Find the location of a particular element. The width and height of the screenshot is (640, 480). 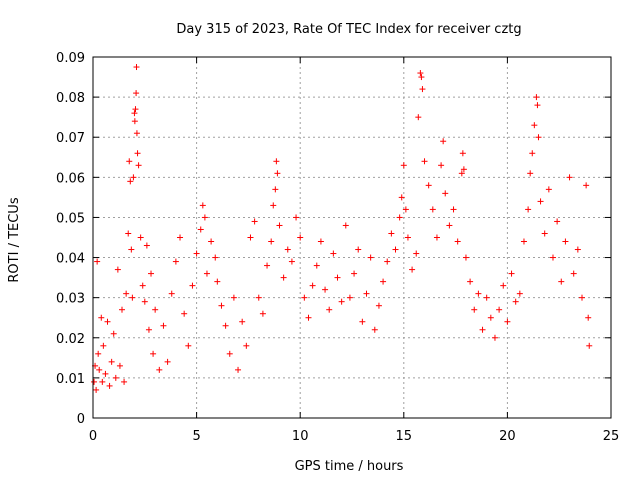

x-tick-label: 25 is located at coordinates (611, 436).